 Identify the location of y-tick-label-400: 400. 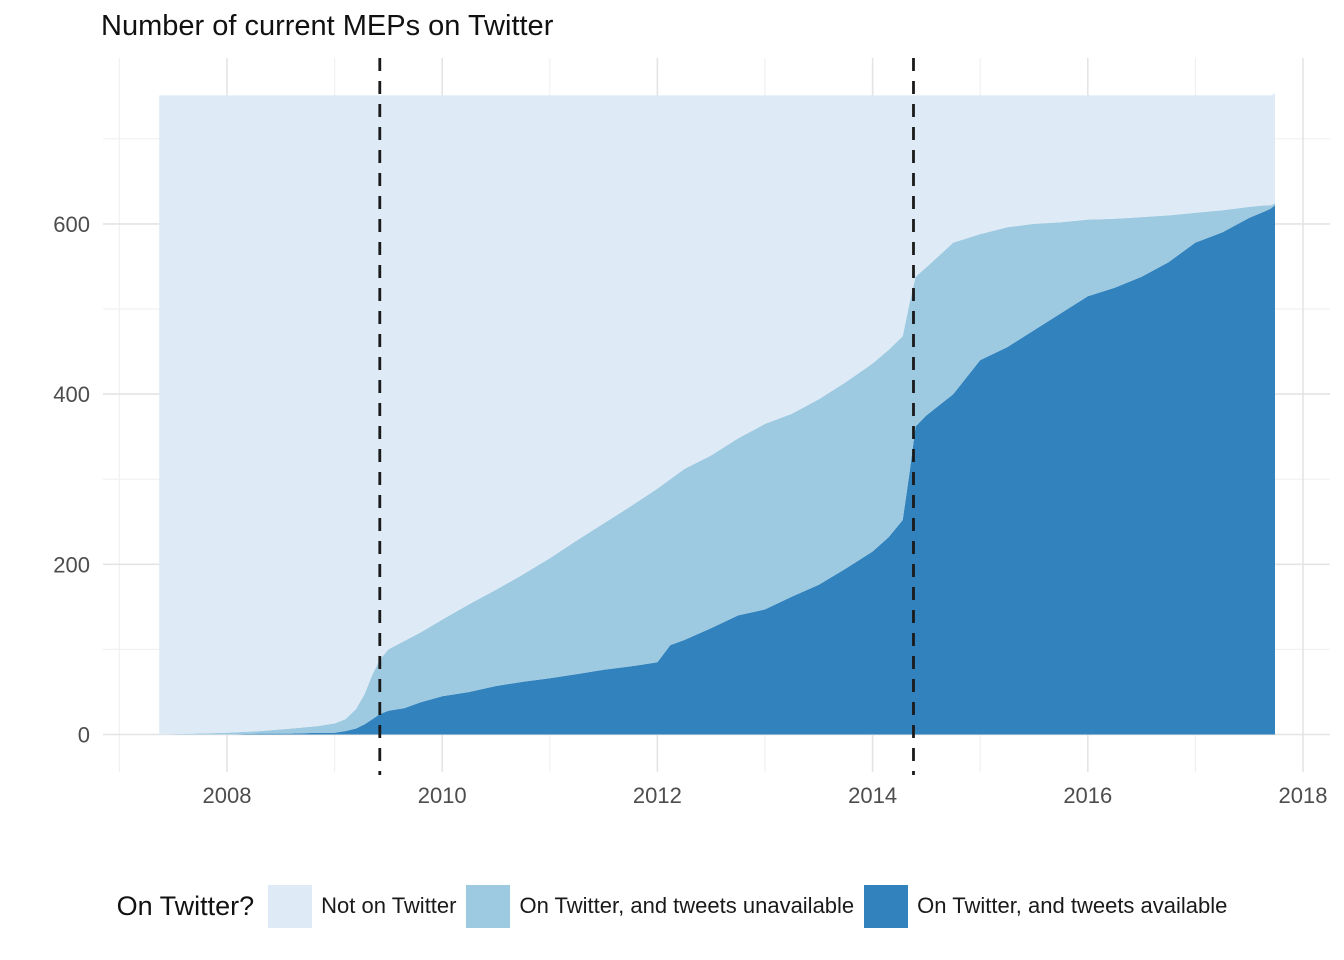
(71, 394).